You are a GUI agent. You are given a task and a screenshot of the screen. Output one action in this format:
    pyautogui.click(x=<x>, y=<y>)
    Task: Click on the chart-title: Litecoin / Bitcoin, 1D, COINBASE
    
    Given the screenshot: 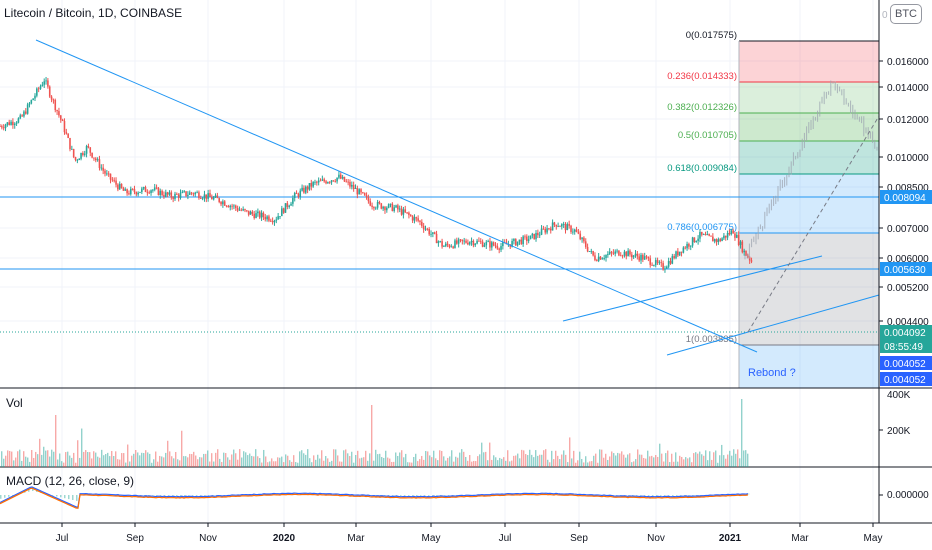 What is the action you would take?
    pyautogui.click(x=93, y=13)
    